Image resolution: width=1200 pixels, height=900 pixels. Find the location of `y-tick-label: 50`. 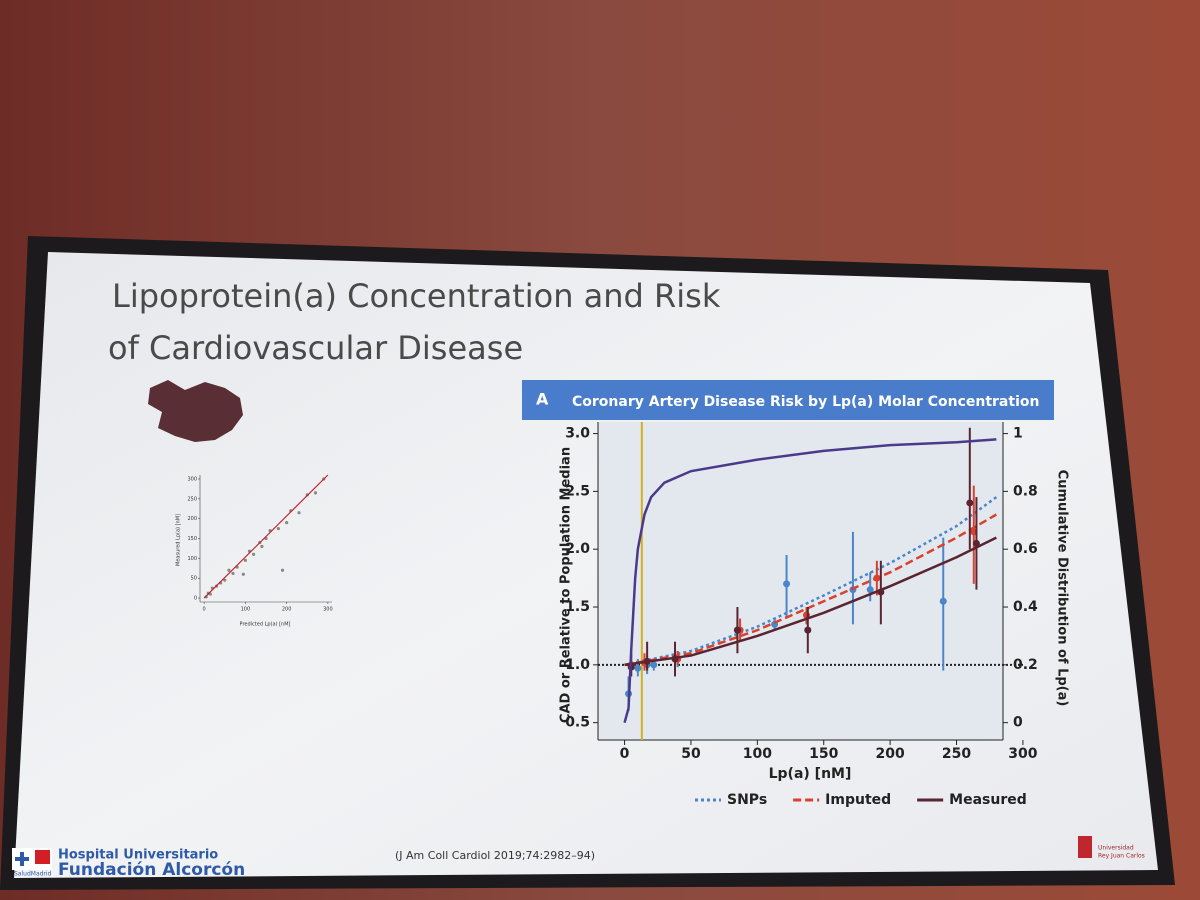

y-tick-label: 50 is located at coordinates (194, 579).